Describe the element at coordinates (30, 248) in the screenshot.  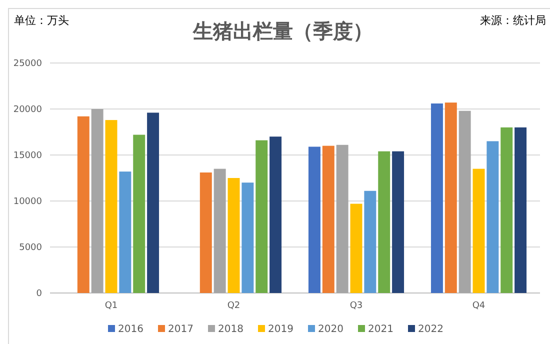
I see `y-tick-label: 5000` at that location.